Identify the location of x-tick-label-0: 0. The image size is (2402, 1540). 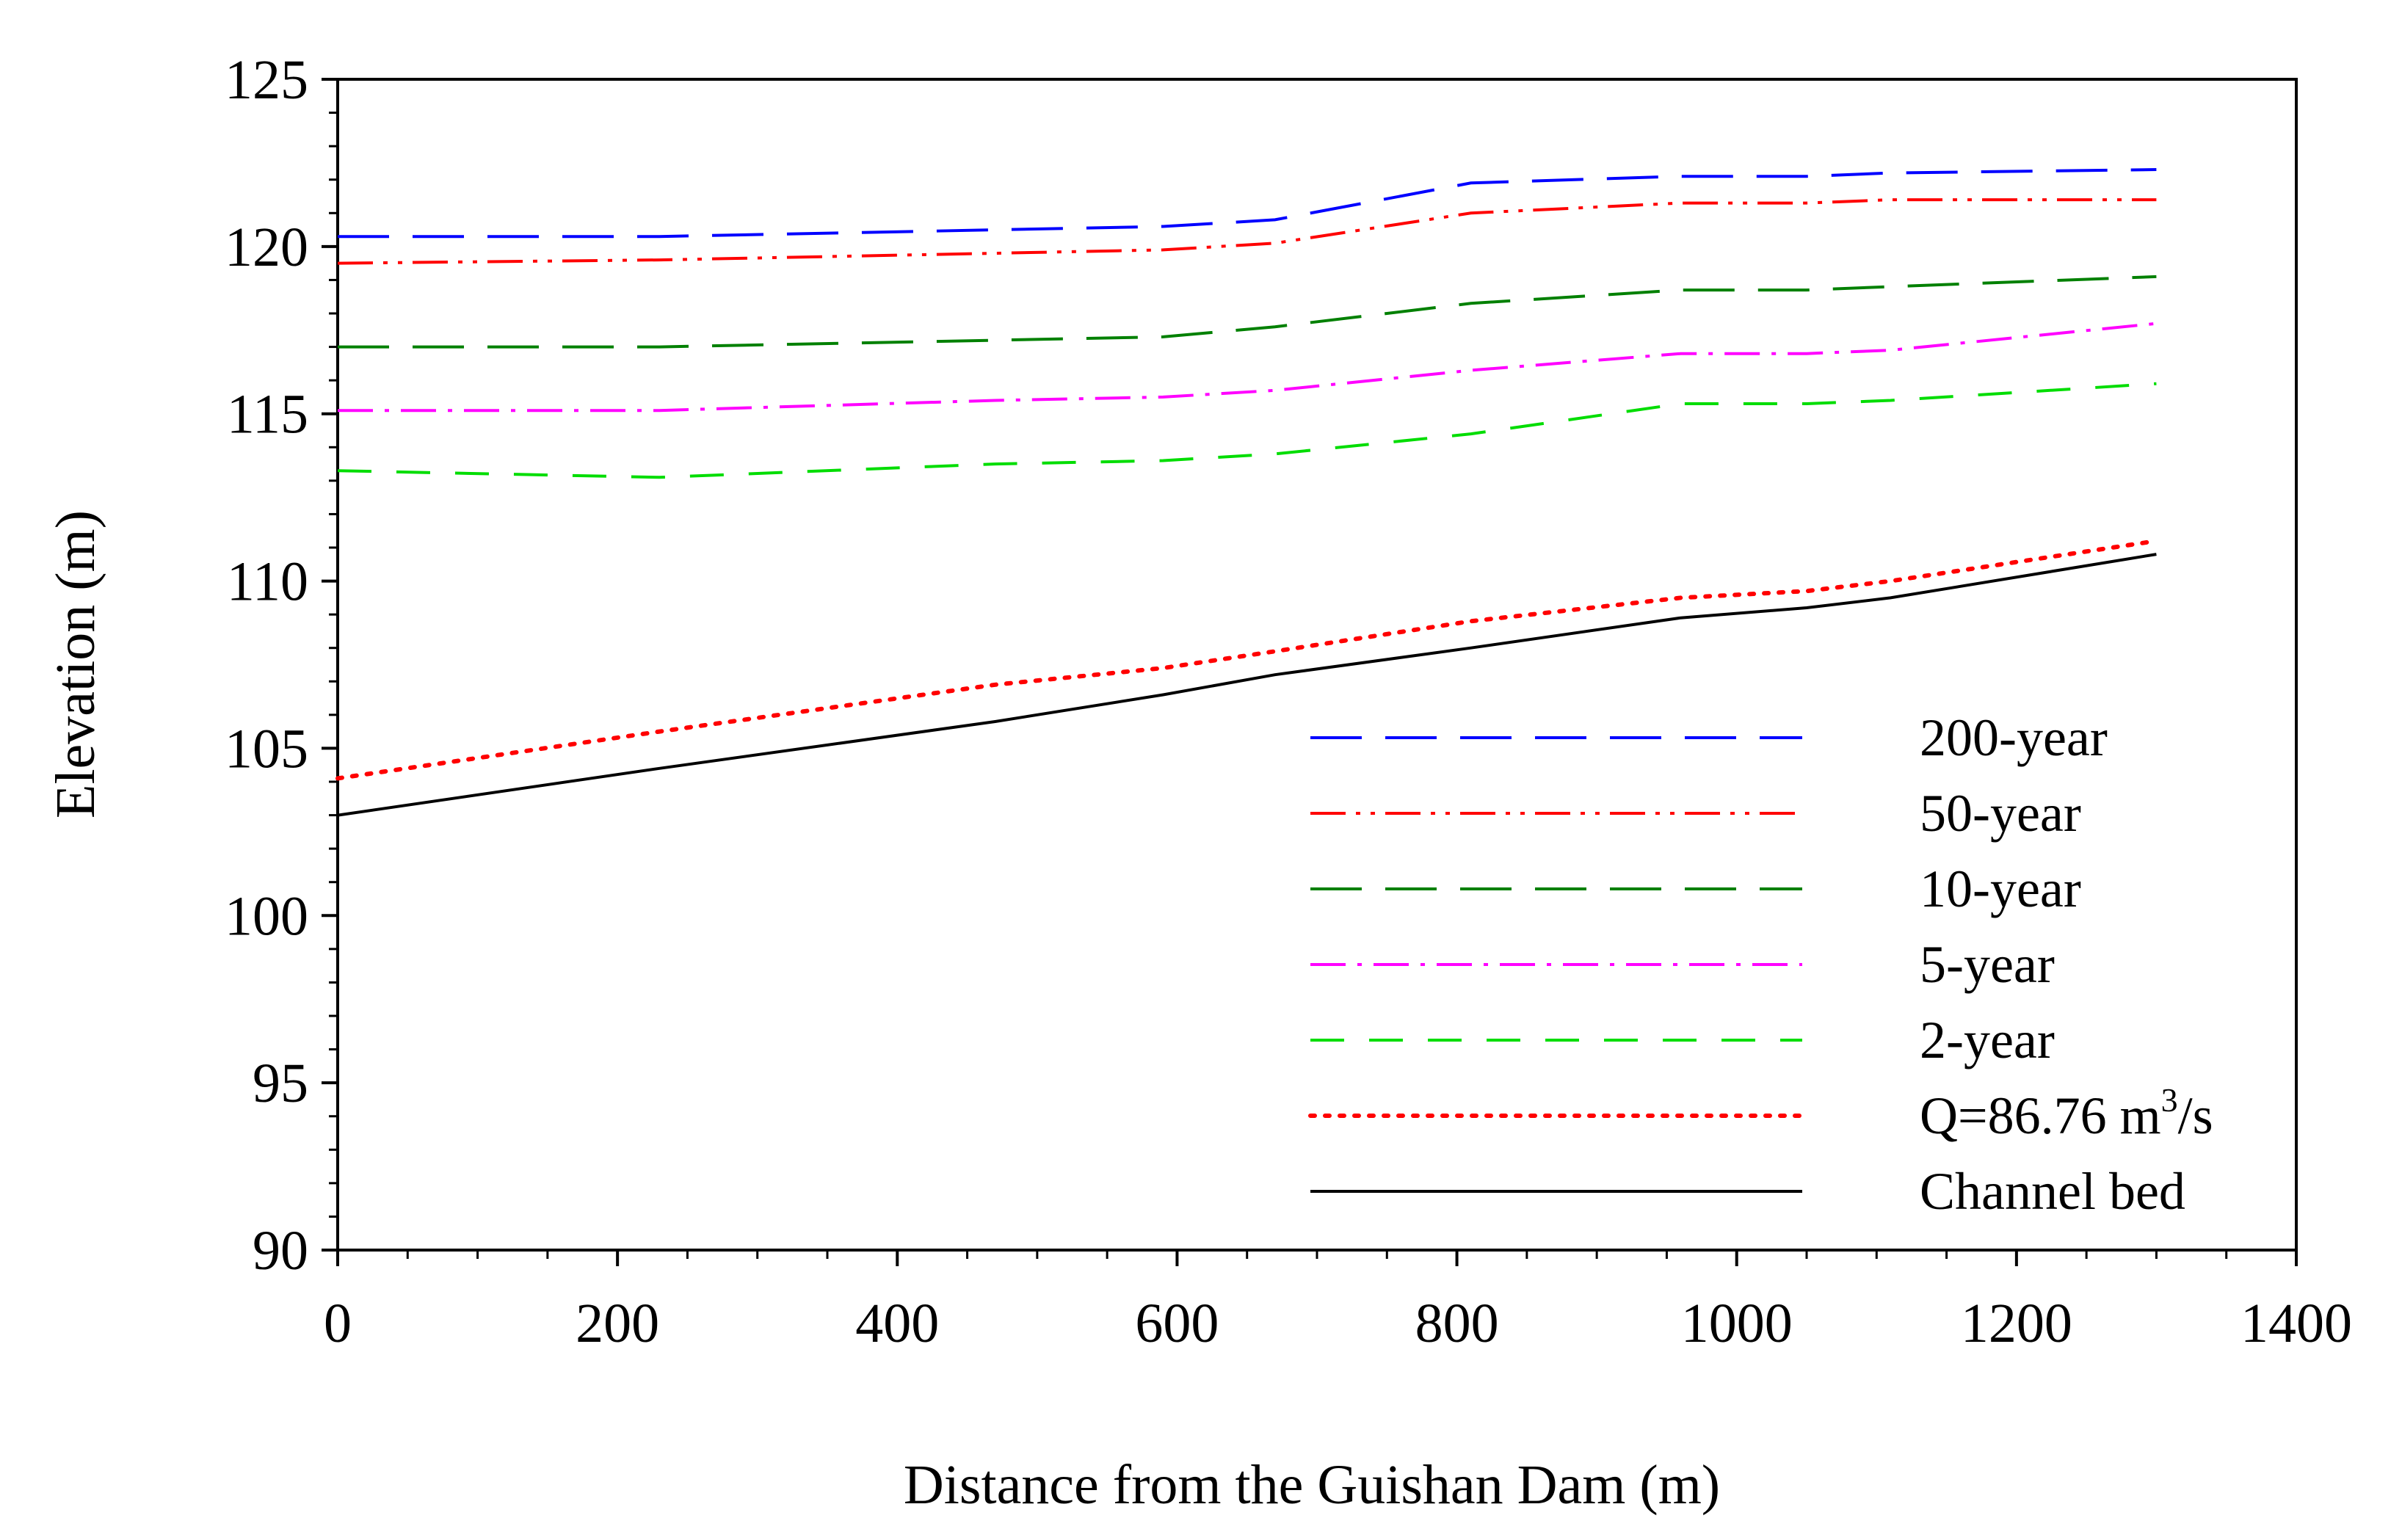
(338, 1324).